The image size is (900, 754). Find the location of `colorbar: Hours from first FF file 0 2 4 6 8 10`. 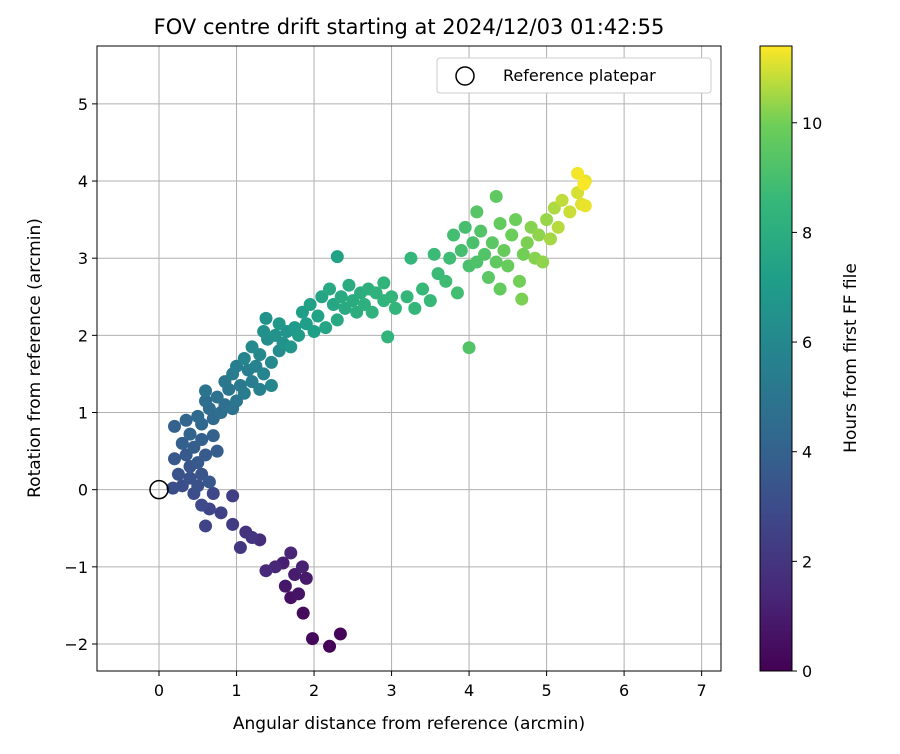

colorbar: Hours from first FF file 0 2 4 6 8 10 is located at coordinates (810, 363).